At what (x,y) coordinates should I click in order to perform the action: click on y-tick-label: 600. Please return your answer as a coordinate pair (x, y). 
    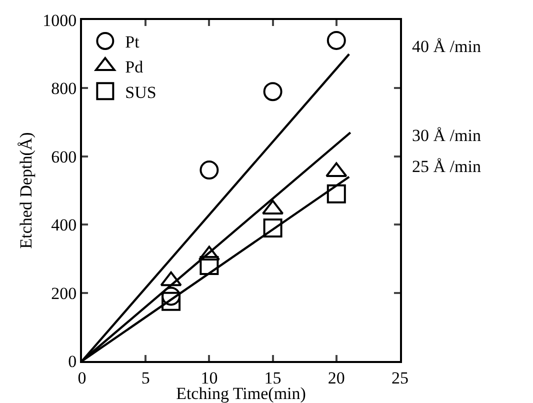
    Looking at the image, I should click on (64, 156).